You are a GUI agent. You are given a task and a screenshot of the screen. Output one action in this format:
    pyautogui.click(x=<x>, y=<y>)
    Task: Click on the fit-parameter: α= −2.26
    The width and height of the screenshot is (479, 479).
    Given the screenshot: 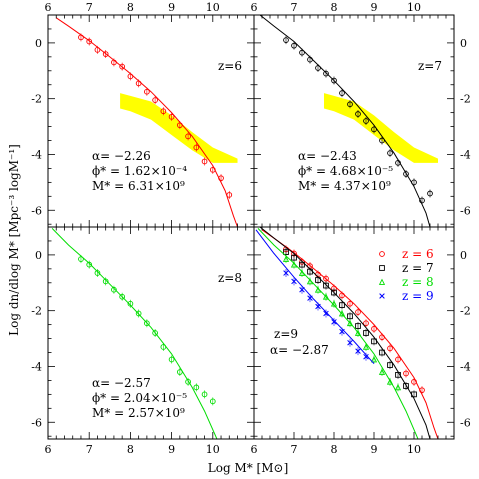 What is the action you would take?
    pyautogui.click(x=121, y=156)
    